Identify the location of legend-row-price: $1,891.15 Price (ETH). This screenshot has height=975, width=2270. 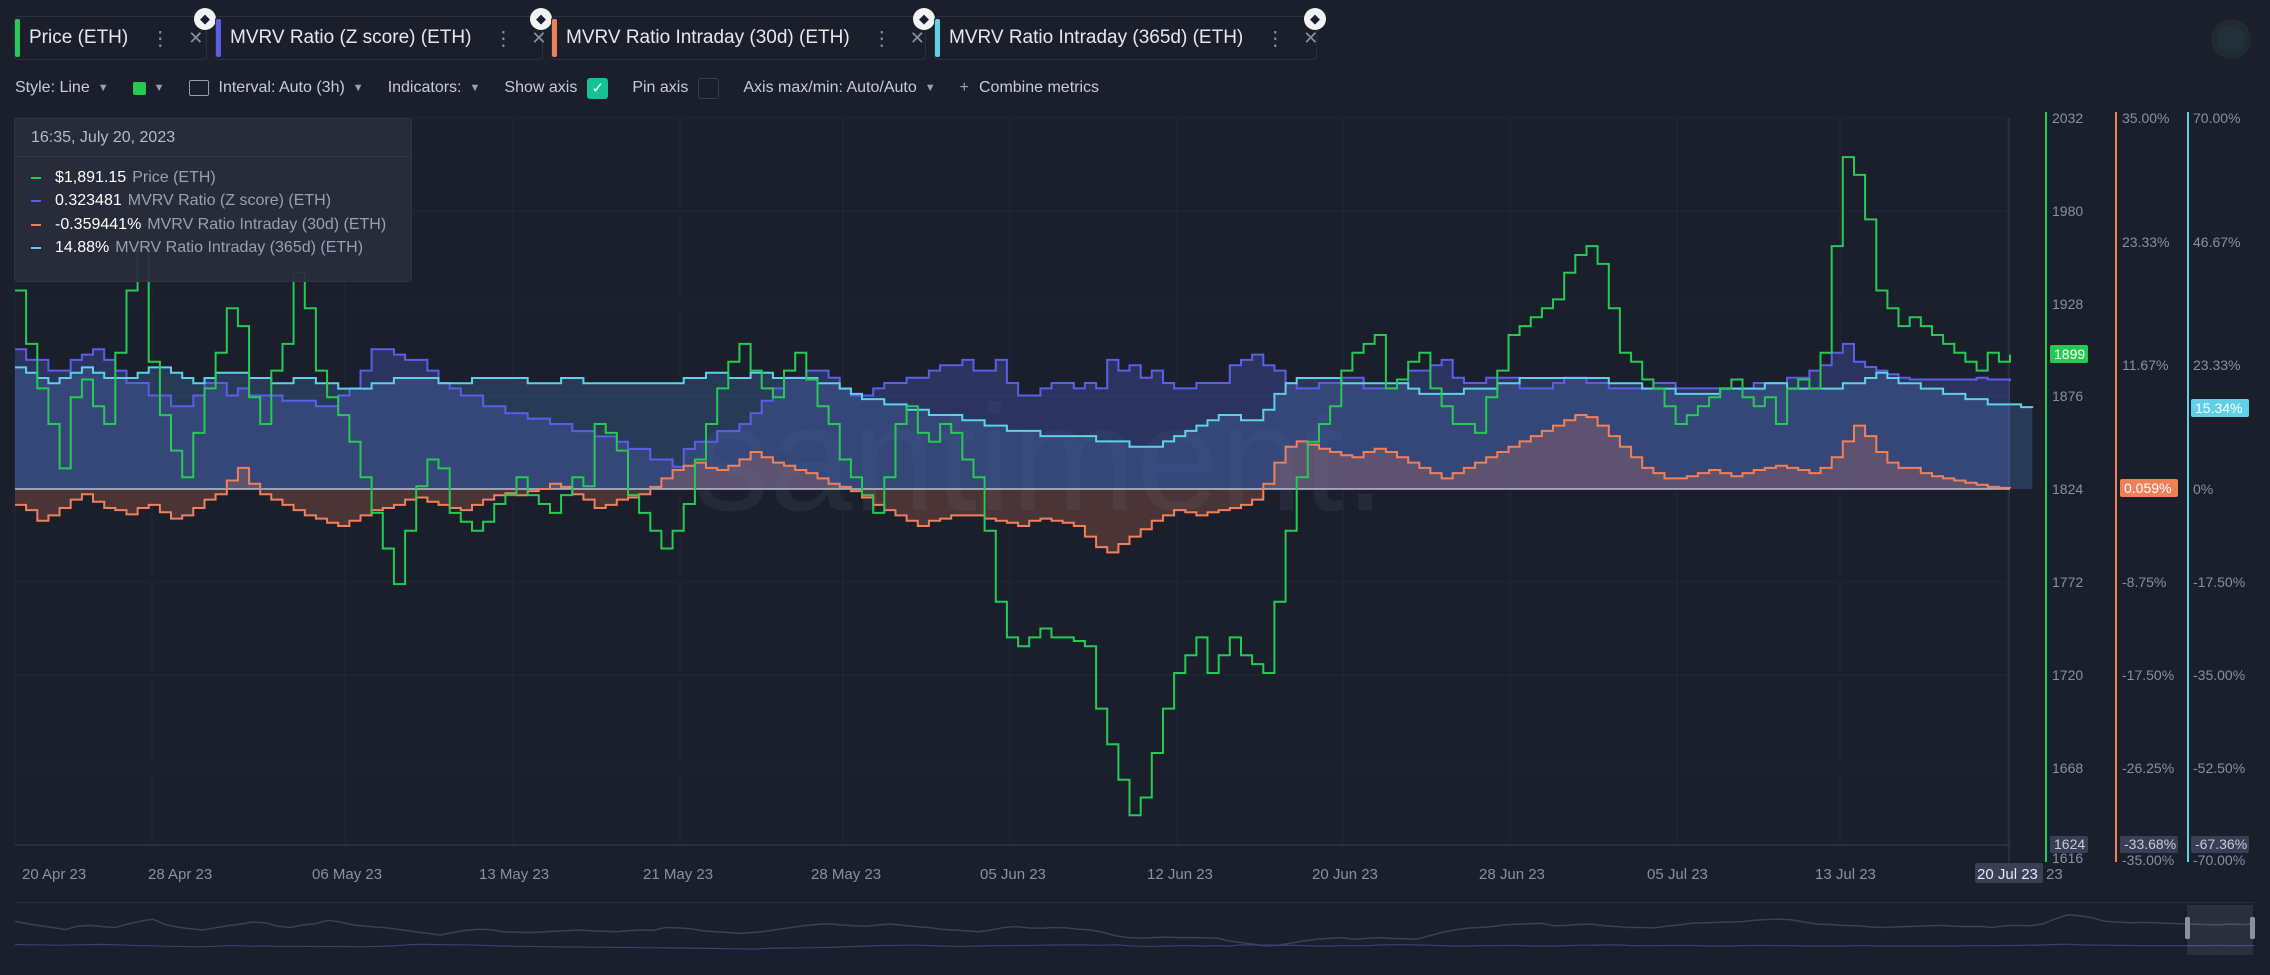
(213, 178).